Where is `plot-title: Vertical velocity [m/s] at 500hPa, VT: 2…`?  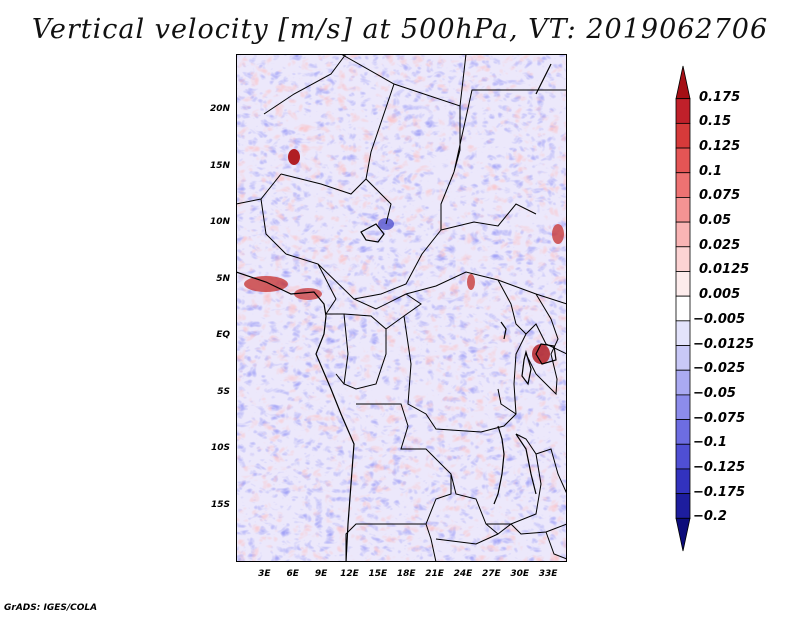 plot-title: Vertical velocity [m/s] at 500hPa, VT: 2… is located at coordinates (400, 29).